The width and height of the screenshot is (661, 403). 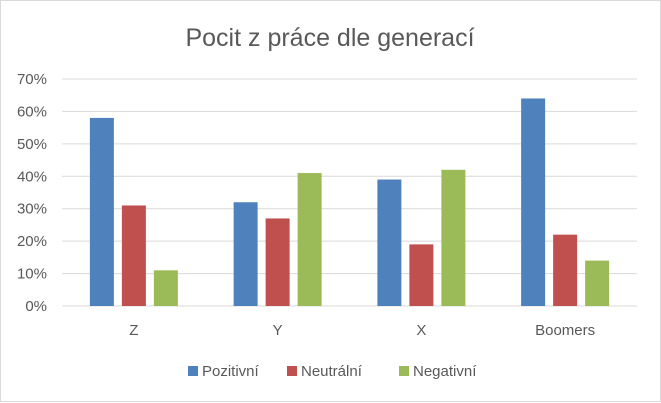 I want to click on y-tick-label: 40%, so click(x=32, y=176).